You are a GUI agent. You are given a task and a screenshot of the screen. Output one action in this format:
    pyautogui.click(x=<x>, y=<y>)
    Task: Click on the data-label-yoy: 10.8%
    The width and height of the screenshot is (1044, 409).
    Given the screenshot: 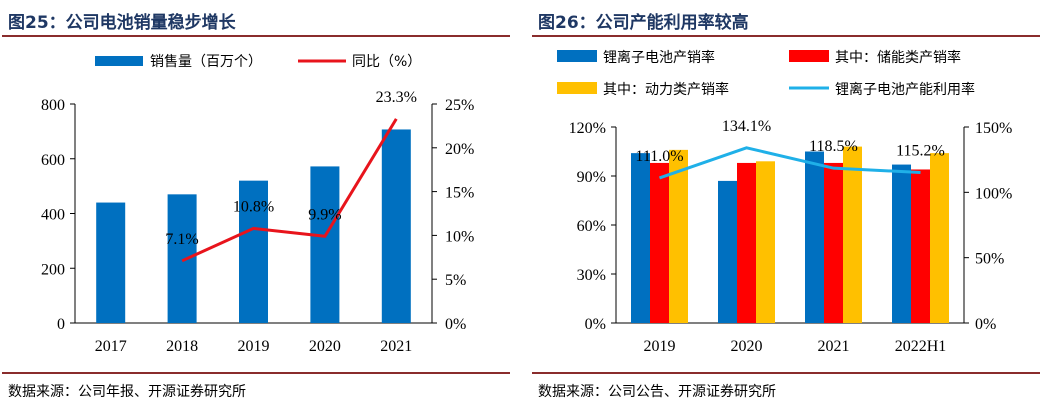 What is the action you would take?
    pyautogui.click(x=253, y=206)
    